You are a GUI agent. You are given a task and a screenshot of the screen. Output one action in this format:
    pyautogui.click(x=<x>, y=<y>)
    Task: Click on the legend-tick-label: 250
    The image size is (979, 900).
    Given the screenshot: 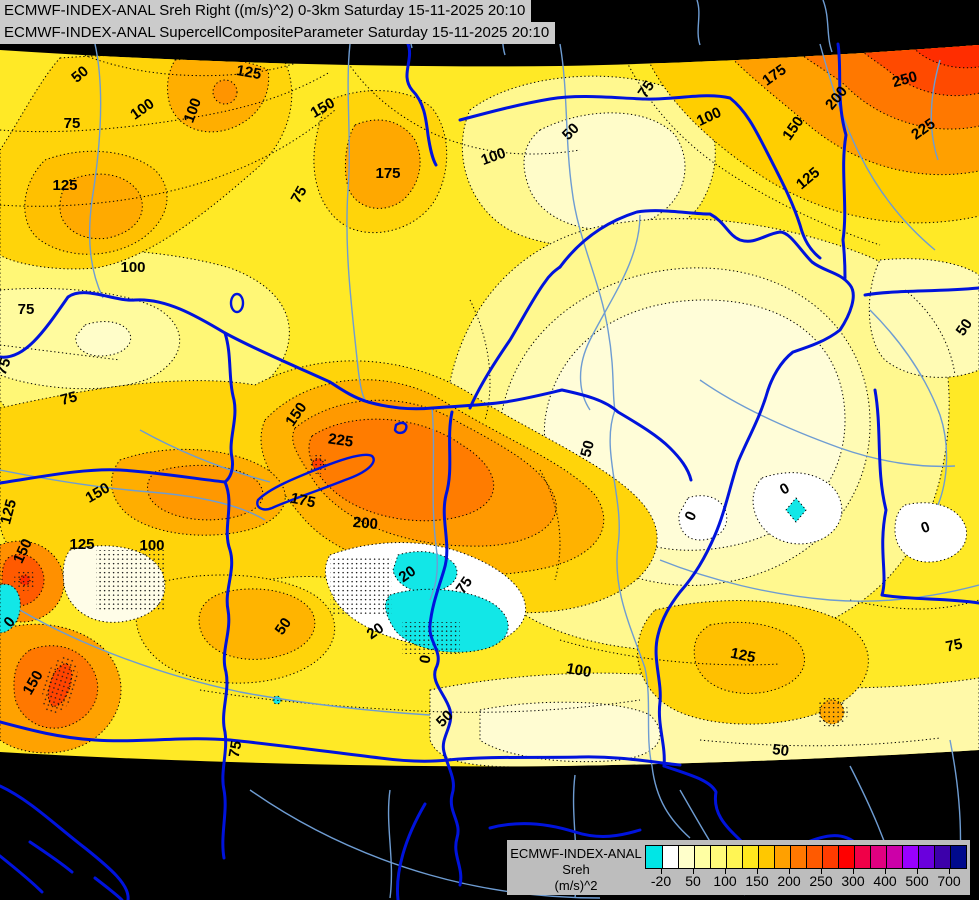 What is the action you would take?
    pyautogui.click(x=821, y=881)
    